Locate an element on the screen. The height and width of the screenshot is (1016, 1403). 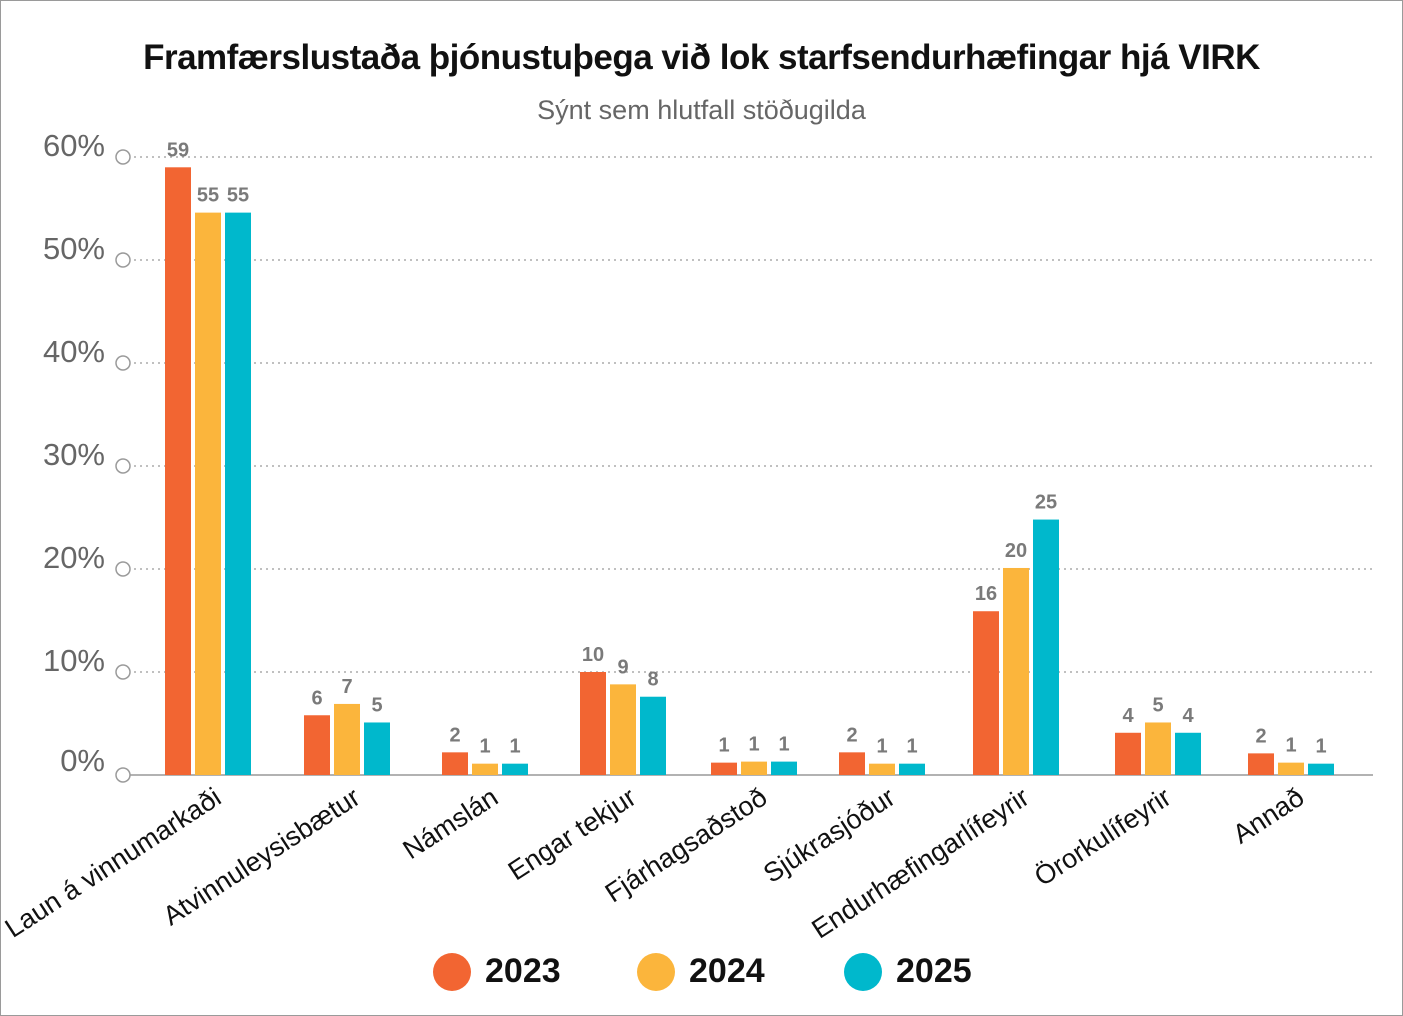
ytick-label: 50% is located at coordinates (74, 248).